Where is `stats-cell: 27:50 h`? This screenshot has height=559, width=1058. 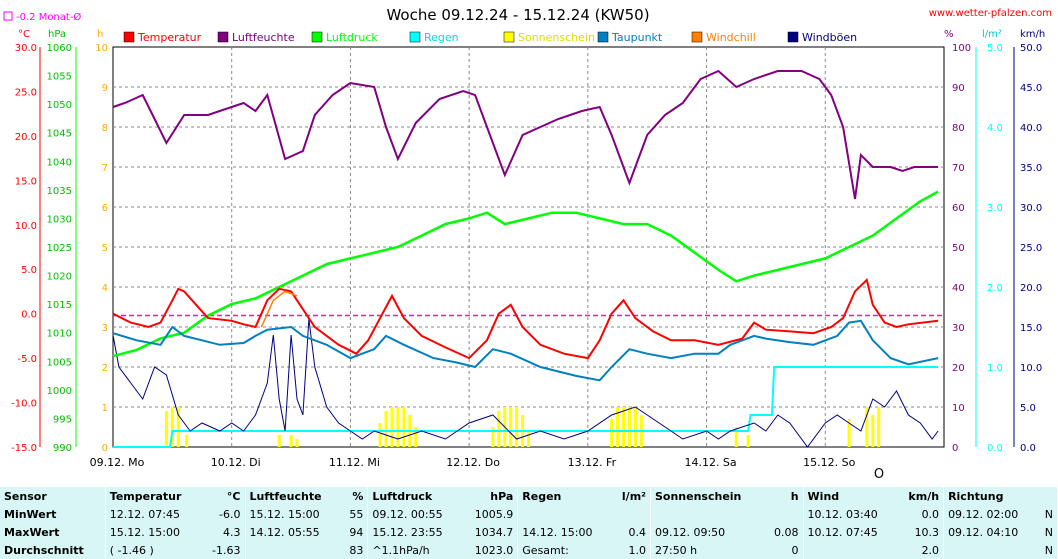 stats-cell: 27:50 h is located at coordinates (676, 550).